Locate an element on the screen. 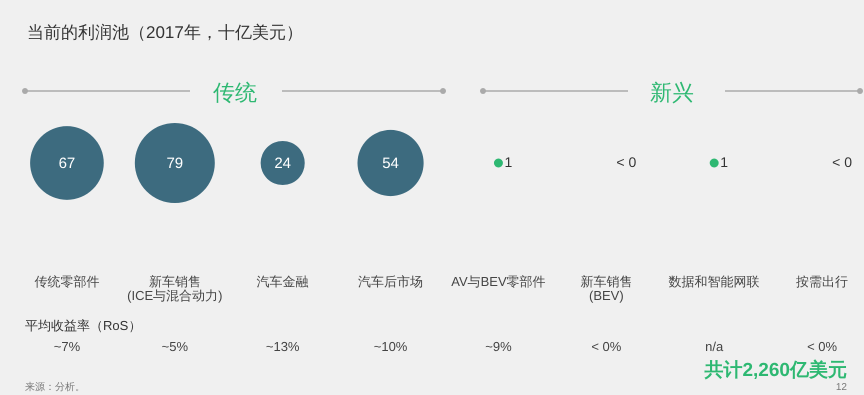 The height and width of the screenshot is (395, 864). text: ~10% is located at coordinates (391, 346).